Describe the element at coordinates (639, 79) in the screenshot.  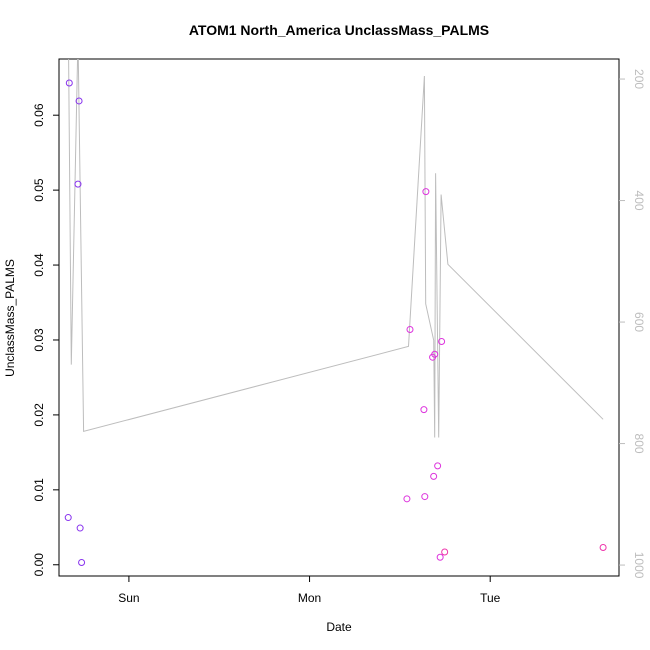
I see `y2-tick-label: 200` at that location.